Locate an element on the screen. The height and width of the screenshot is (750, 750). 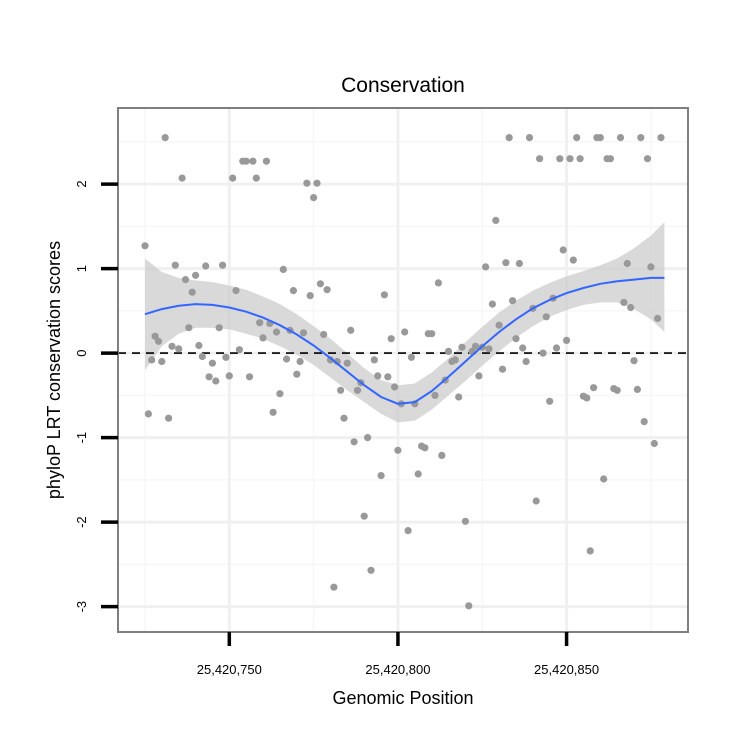
smooth-line-layer is located at coordinates (404, 340).